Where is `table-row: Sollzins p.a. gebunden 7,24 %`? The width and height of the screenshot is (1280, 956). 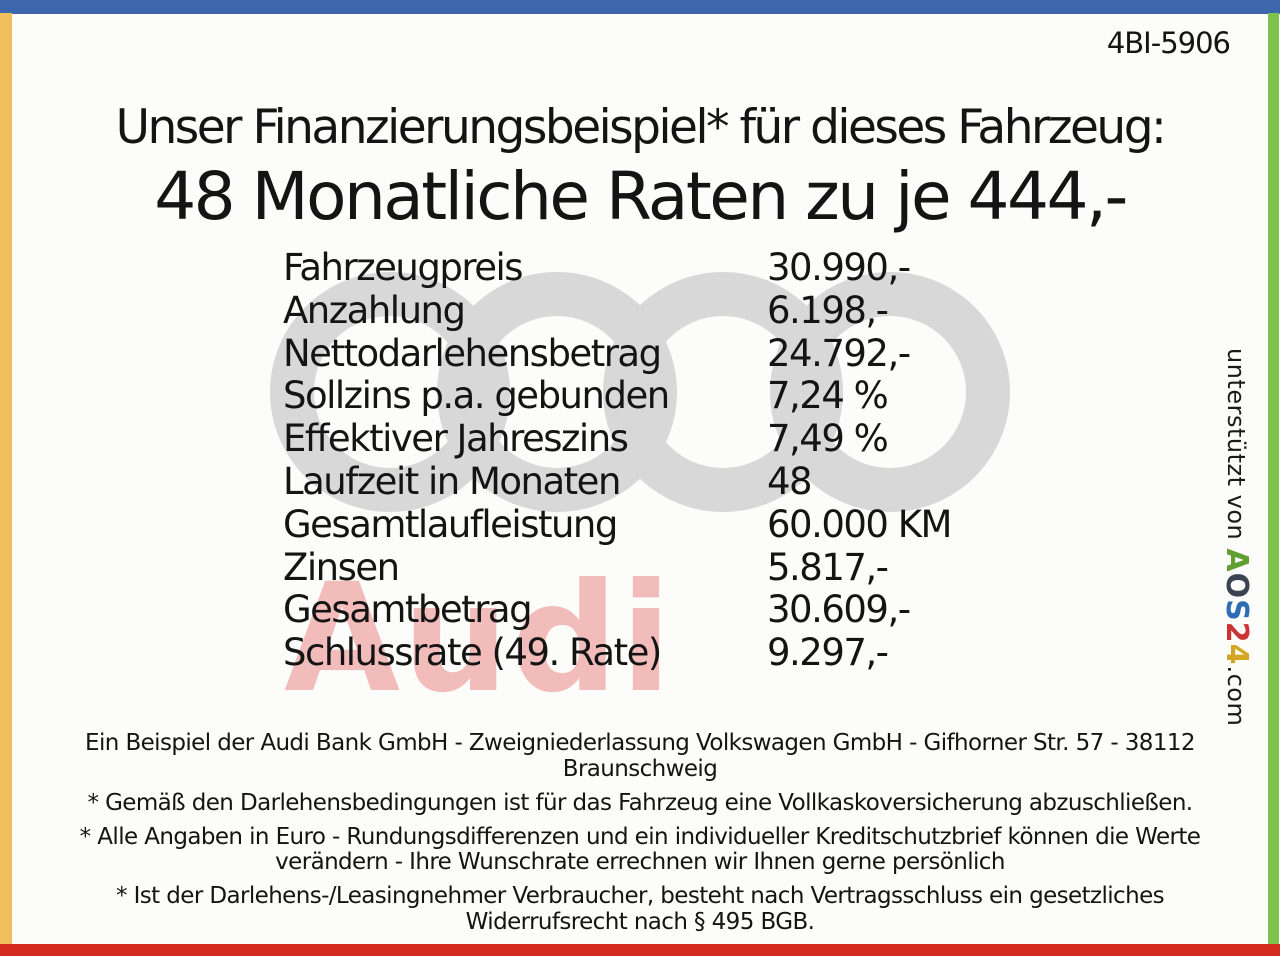 table-row: Sollzins p.a. gebunden 7,24 % is located at coordinates (617, 396).